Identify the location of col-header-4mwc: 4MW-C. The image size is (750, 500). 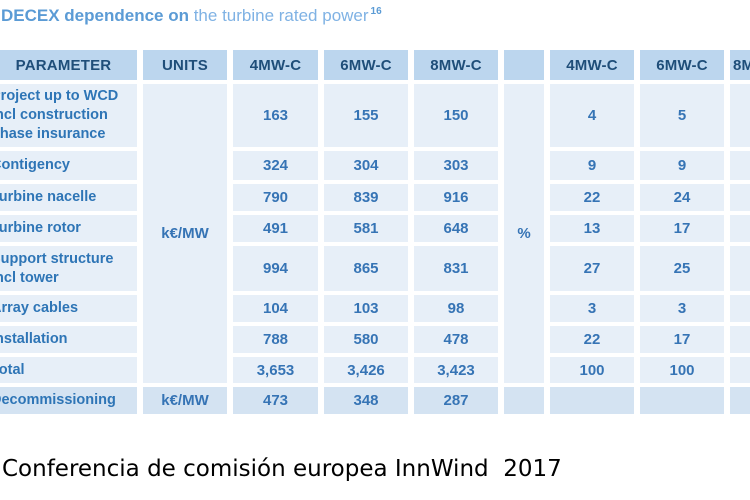
(275, 65).